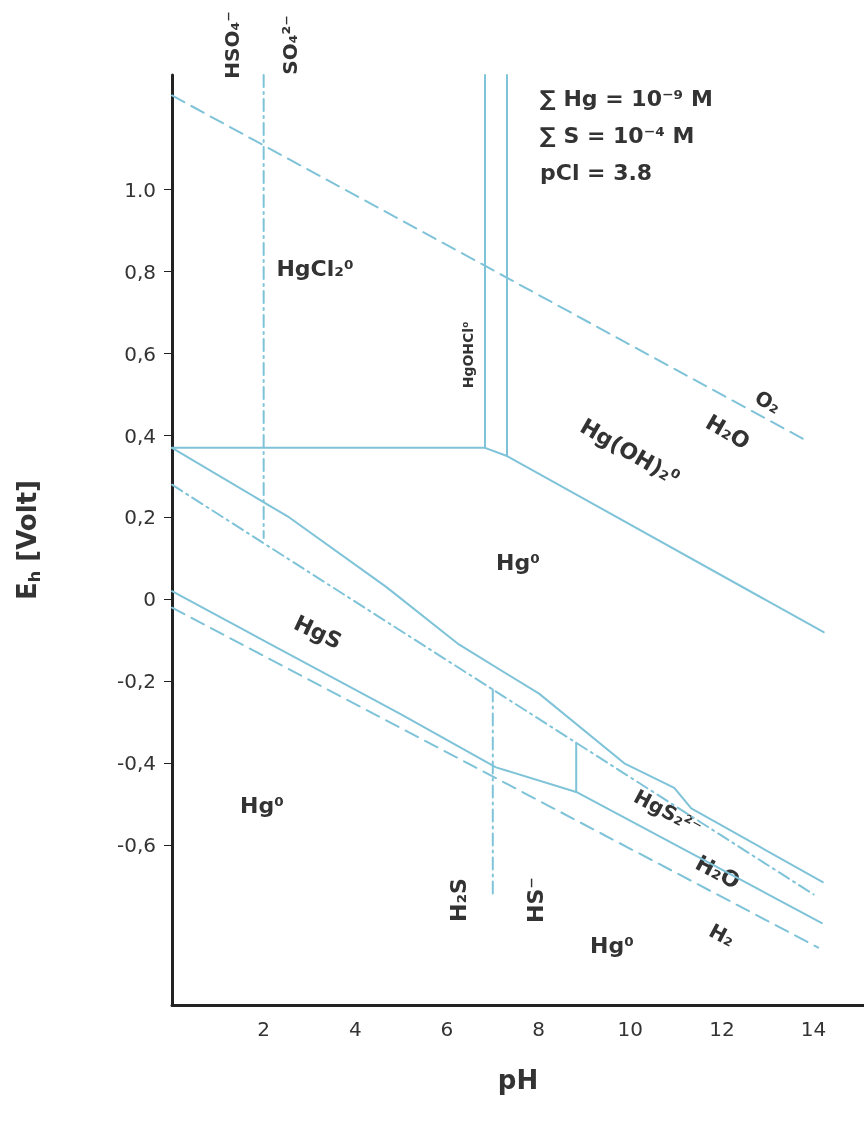 This screenshot has height=1122, width=864. I want to click on x-tick-label: 14, so click(813, 1029).